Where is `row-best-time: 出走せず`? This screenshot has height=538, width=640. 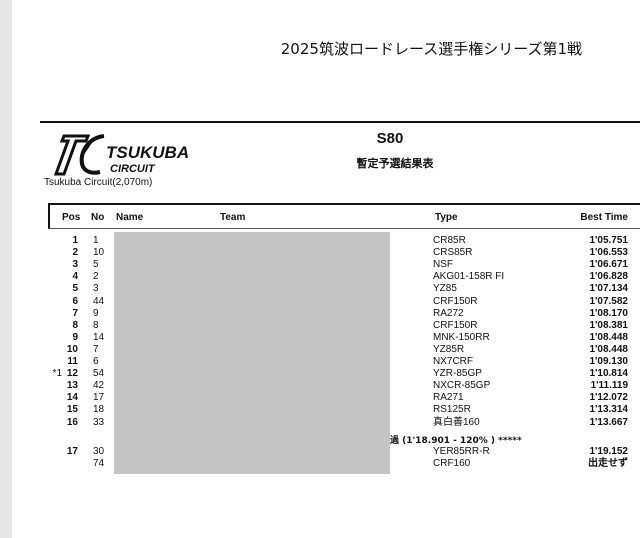
row-best-time: 出走せず is located at coordinates (608, 463).